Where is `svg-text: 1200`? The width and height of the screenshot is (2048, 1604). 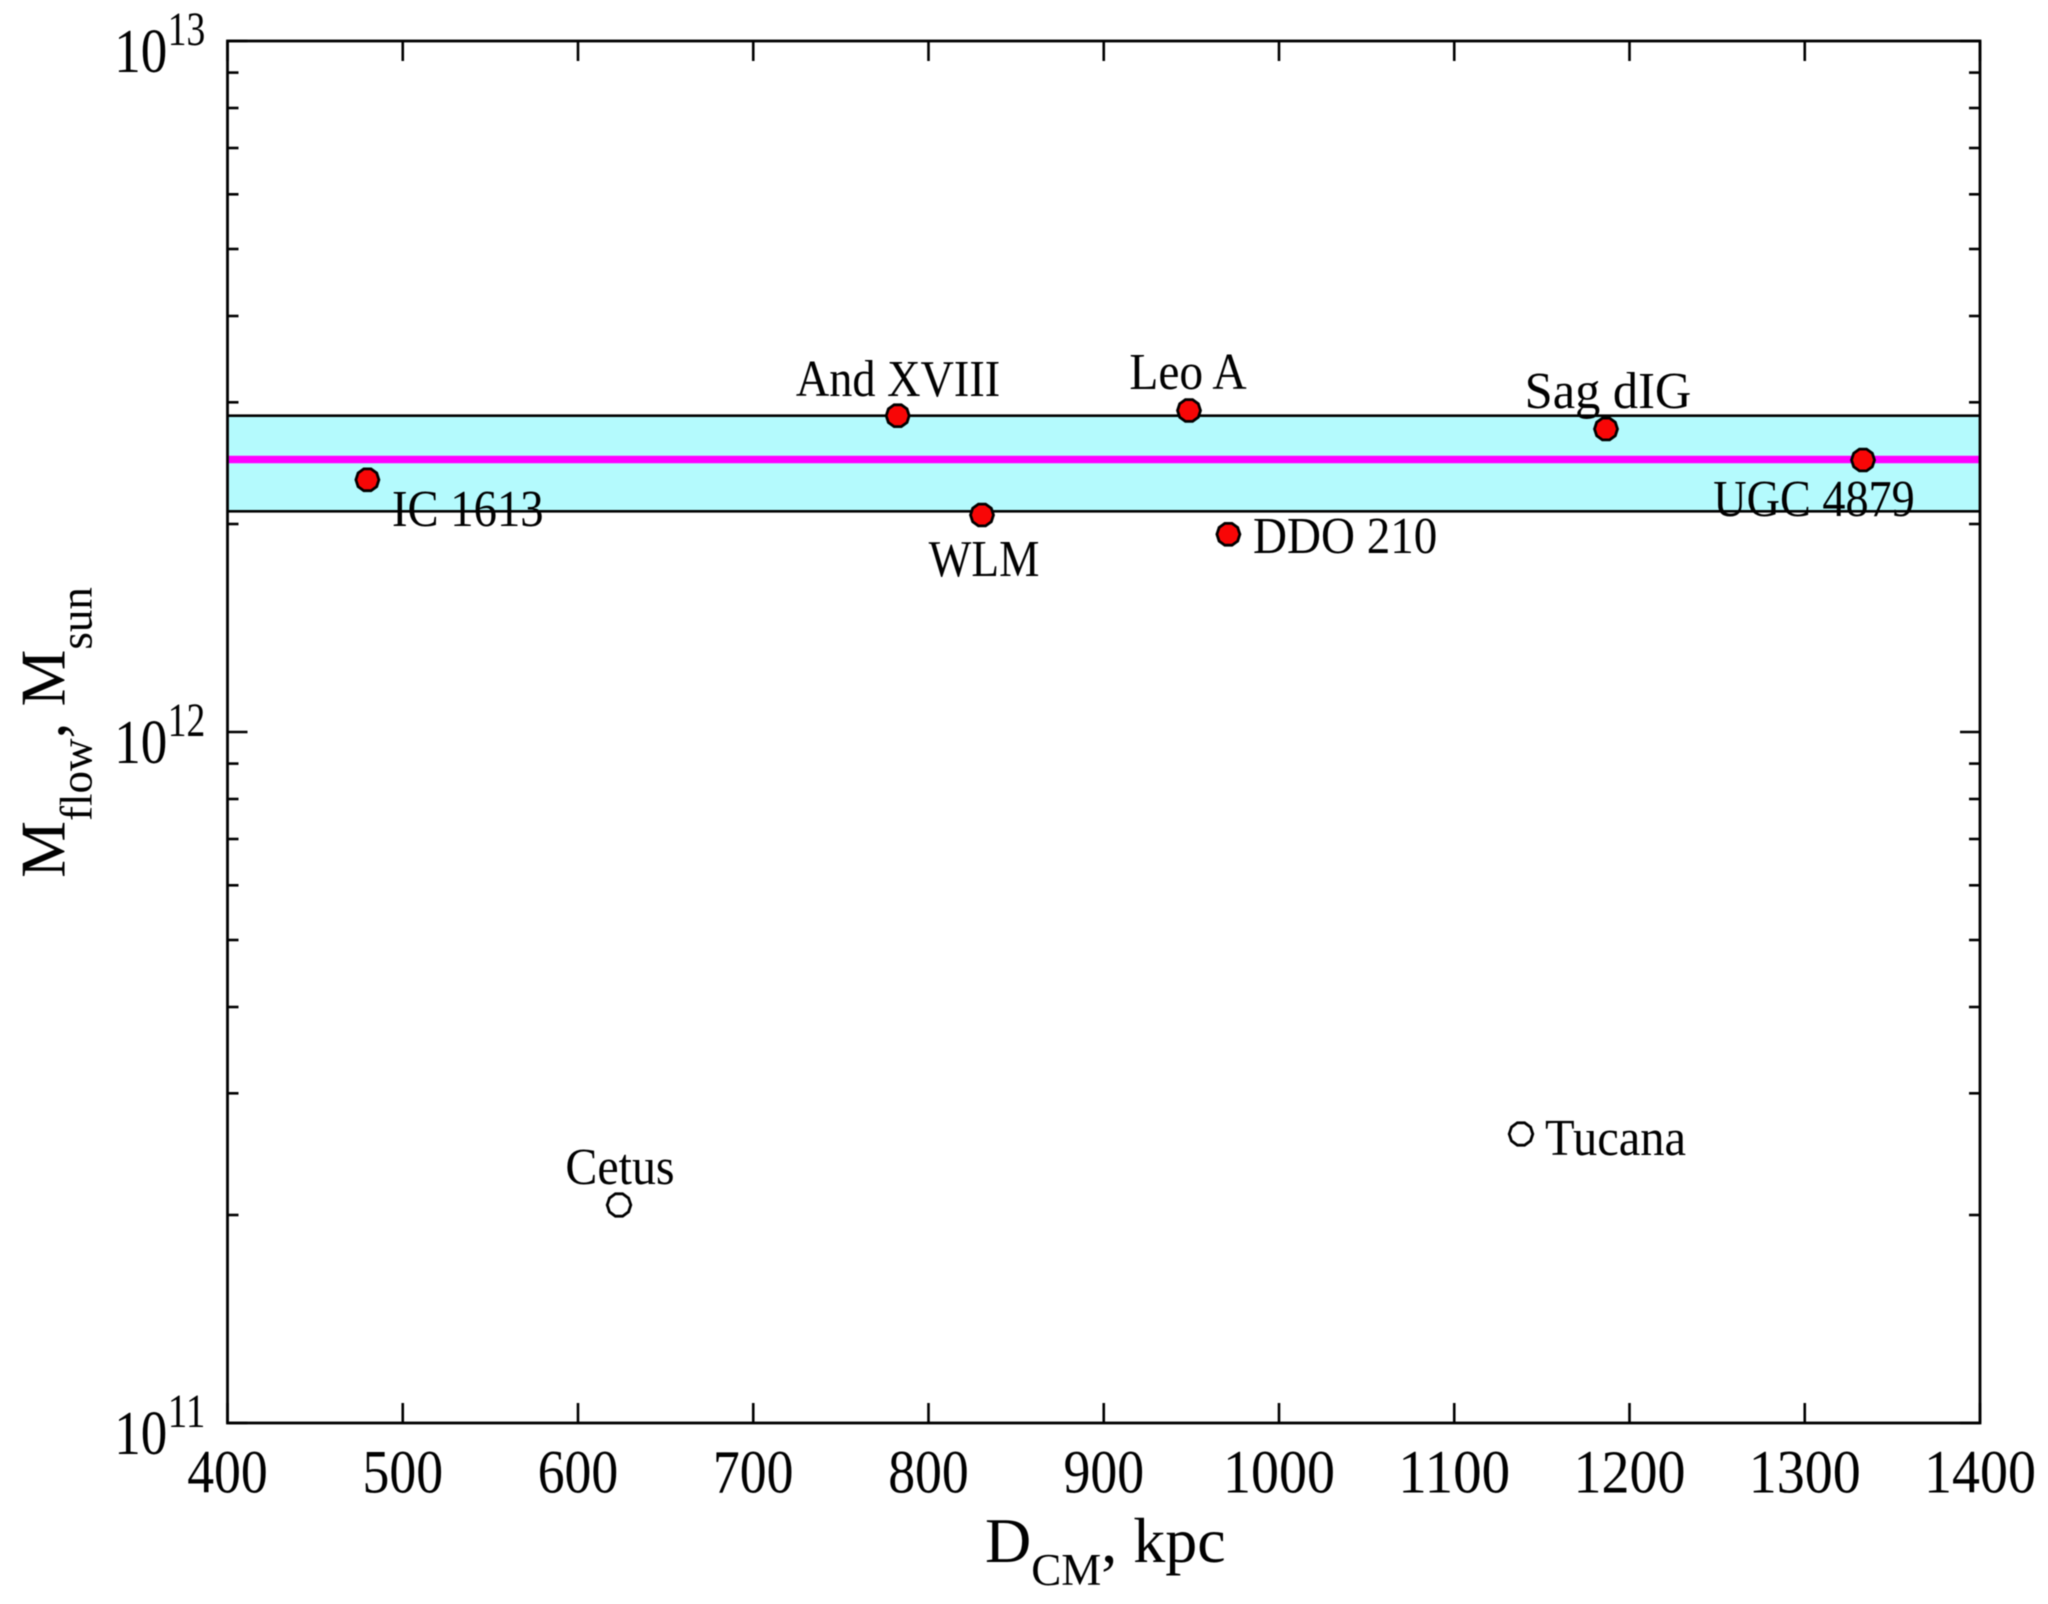 svg-text: 1200 is located at coordinates (1630, 1473).